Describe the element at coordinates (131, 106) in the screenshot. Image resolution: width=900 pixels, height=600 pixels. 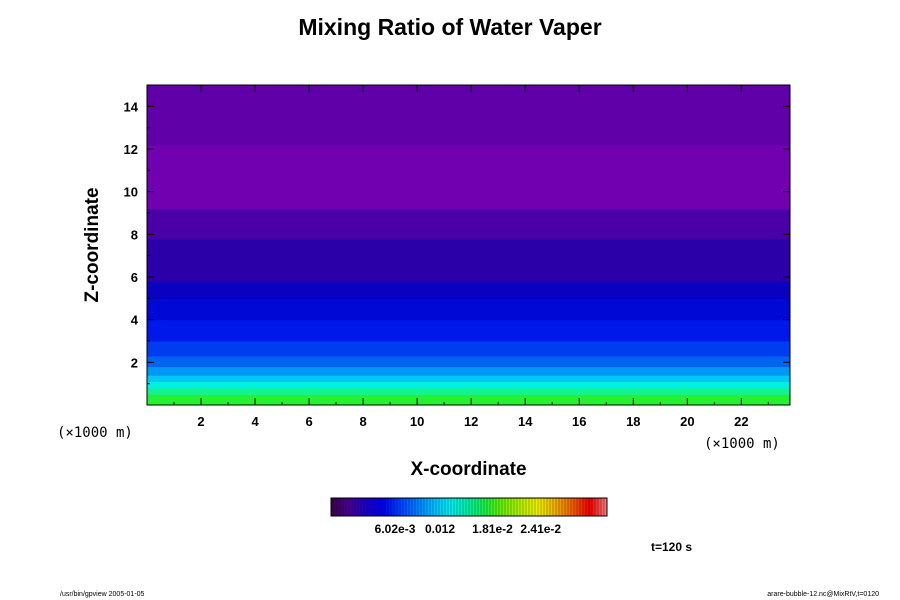
I see `y-tick-label: 14` at that location.